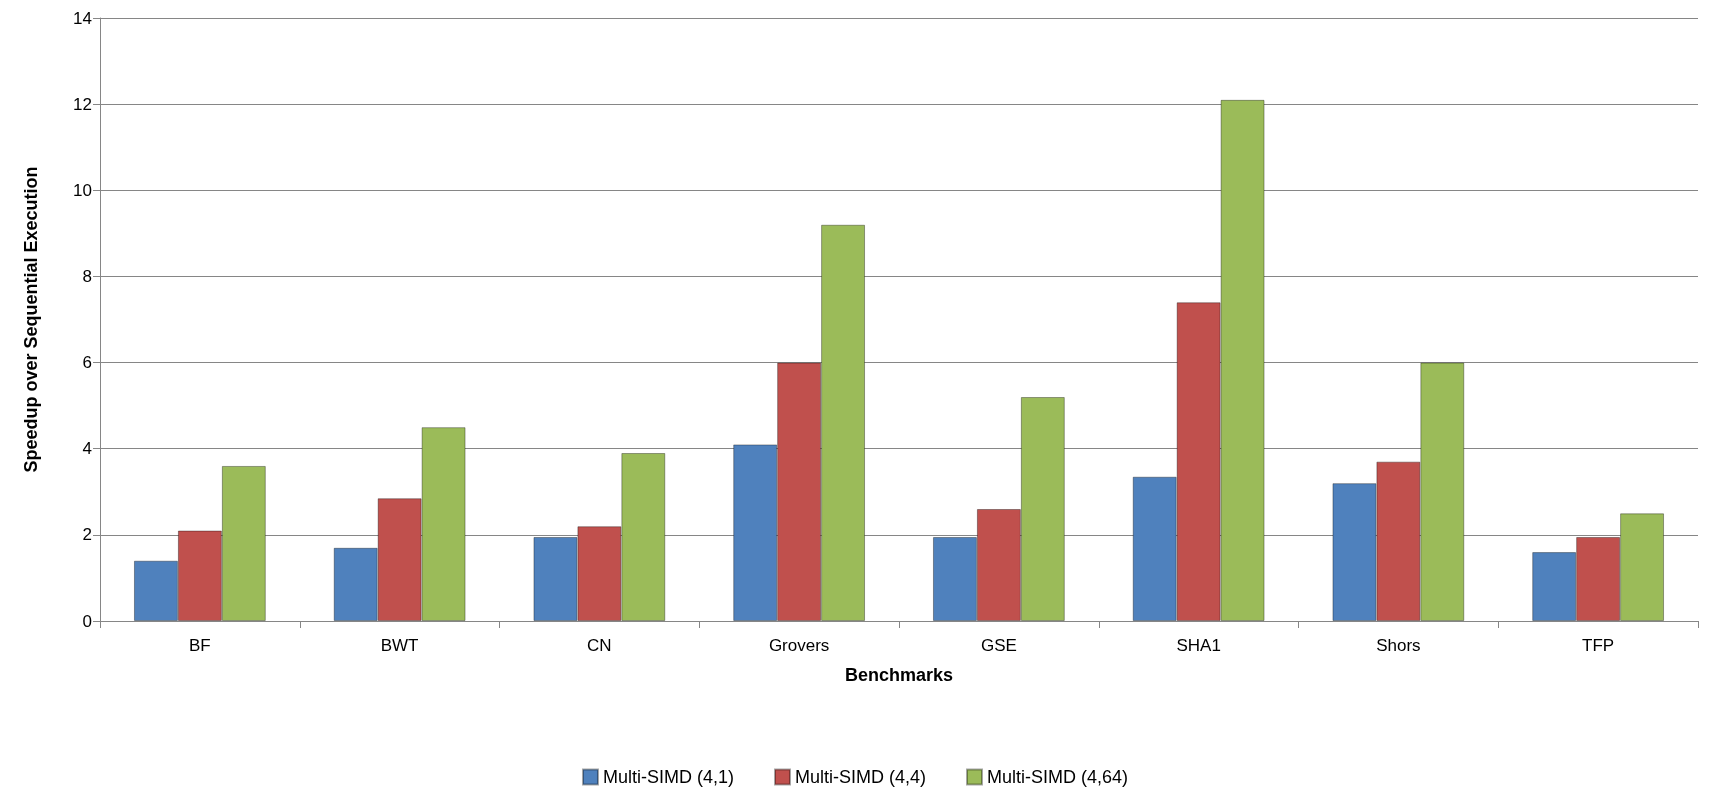 The height and width of the screenshot is (801, 1710). I want to click on x-tick-label: GSE, so click(998, 645).